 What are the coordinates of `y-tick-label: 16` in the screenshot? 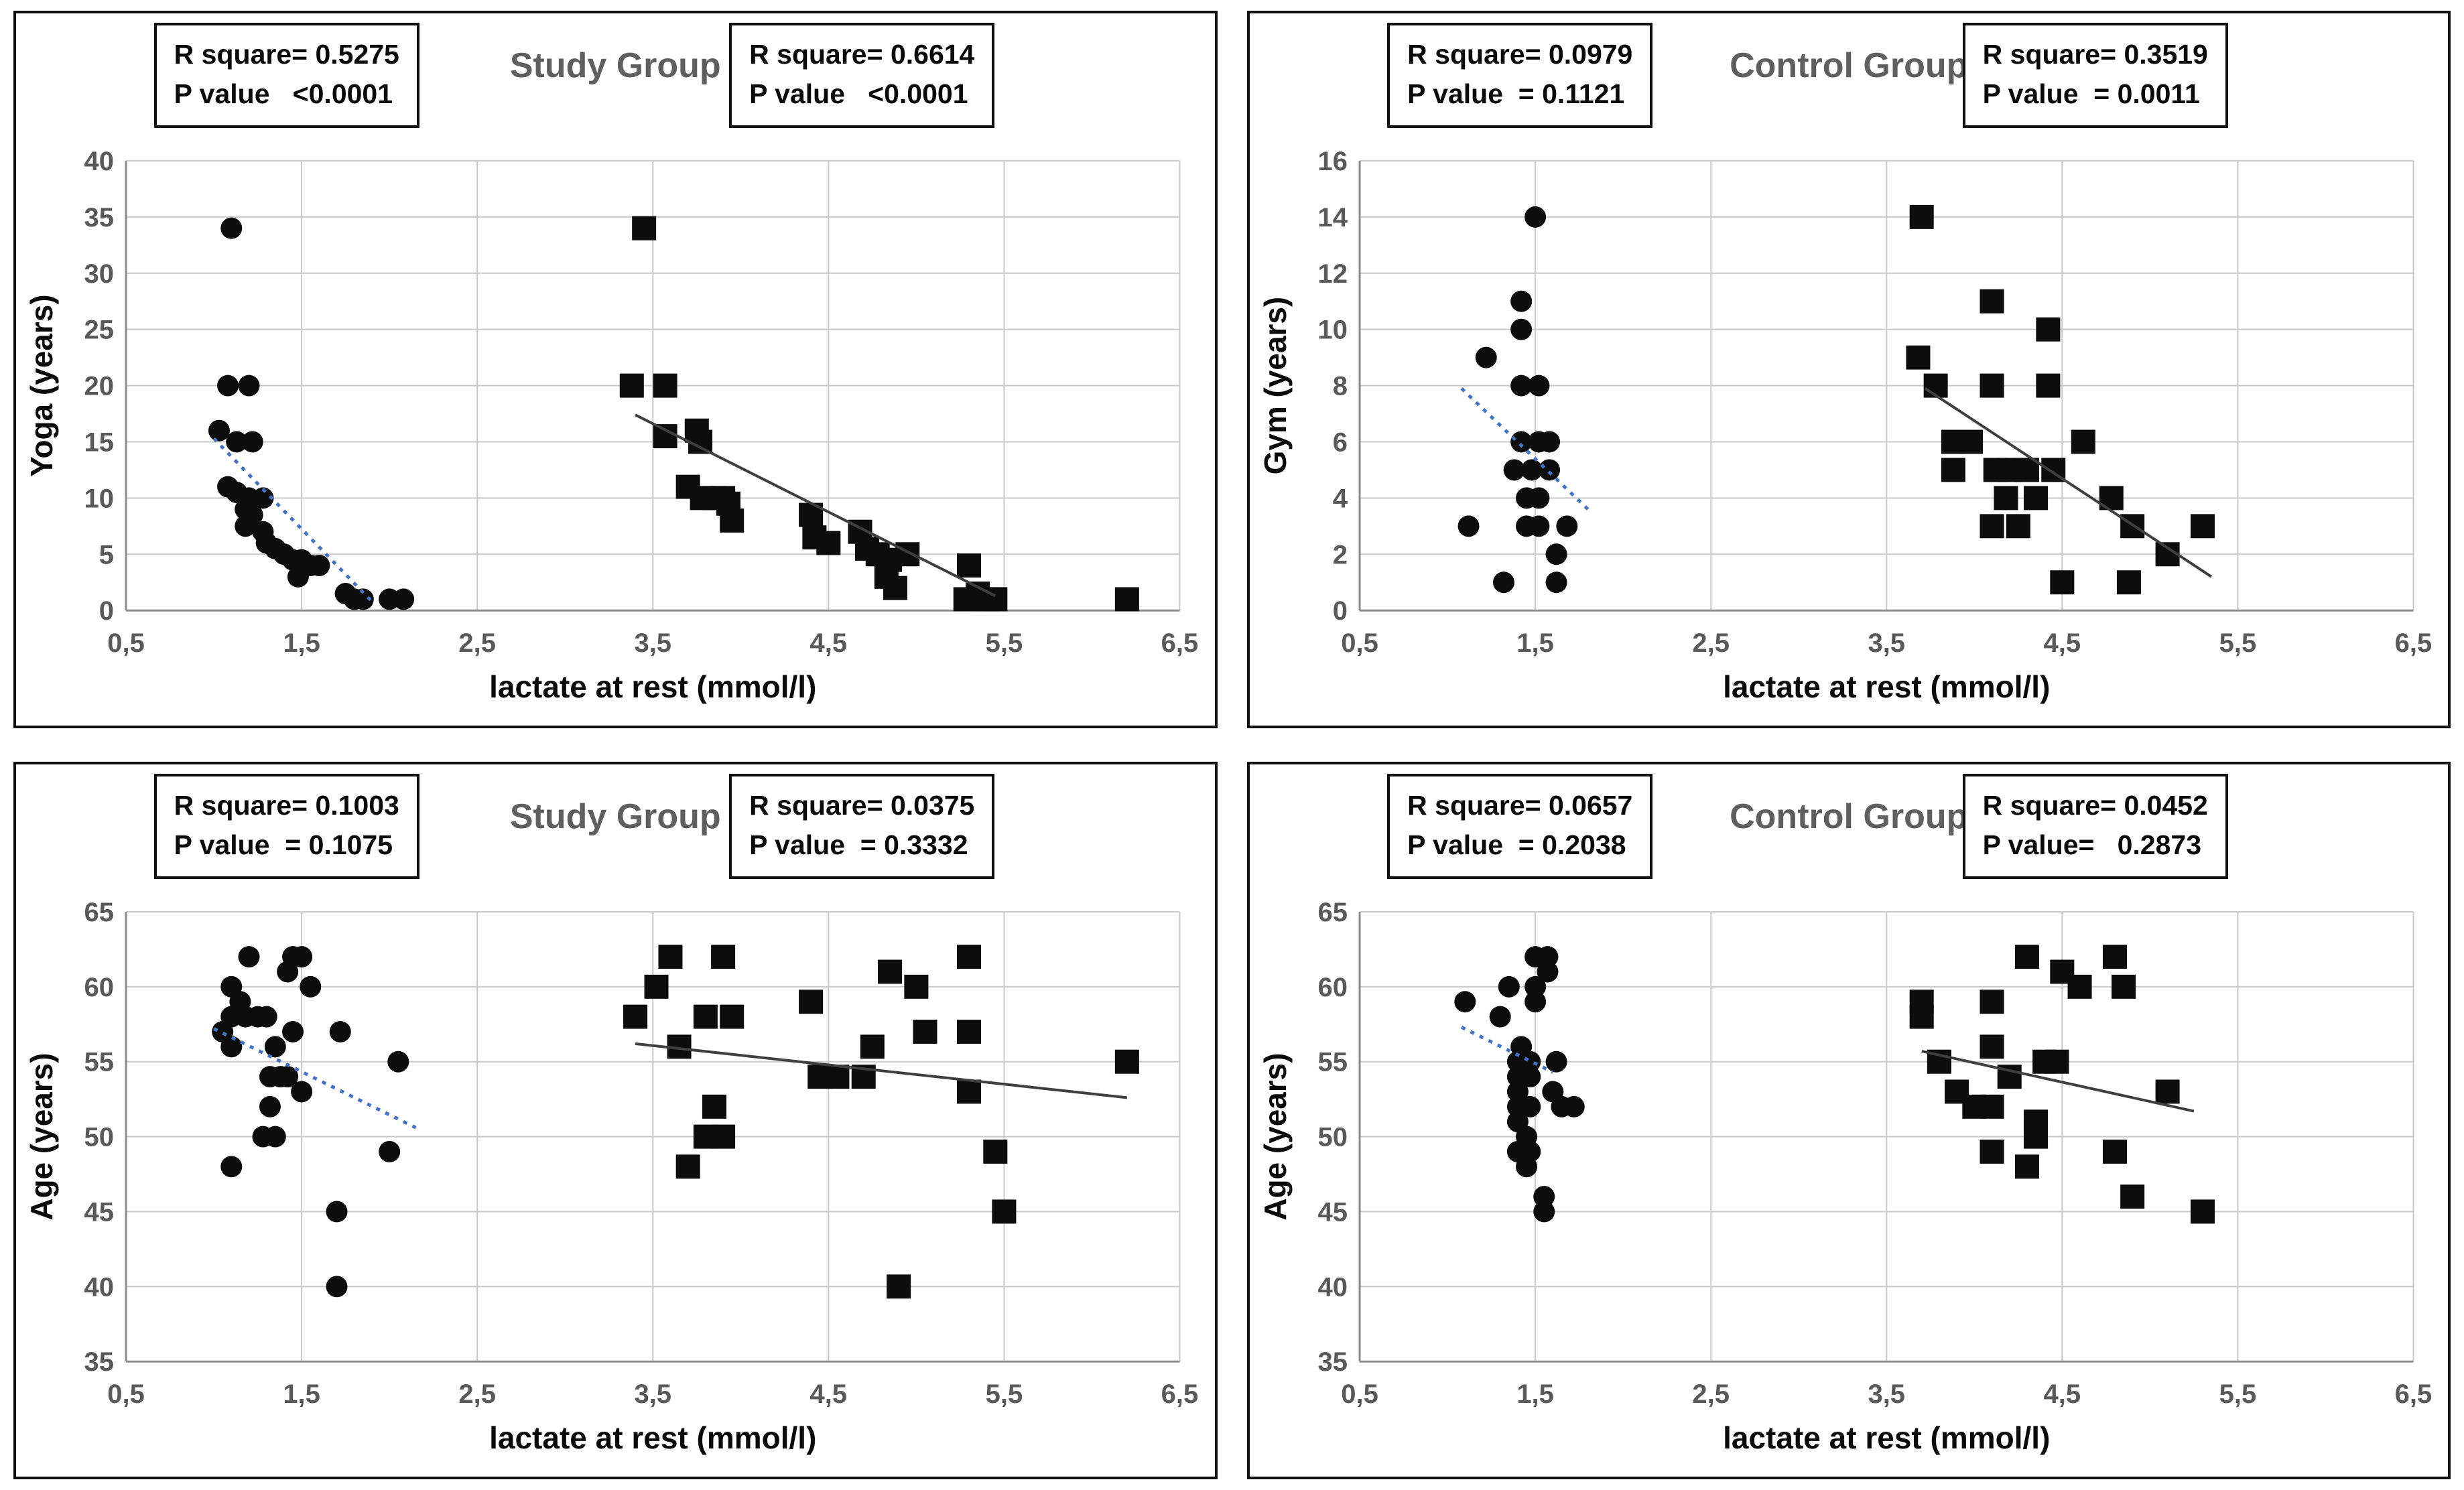 It's located at (1332, 161).